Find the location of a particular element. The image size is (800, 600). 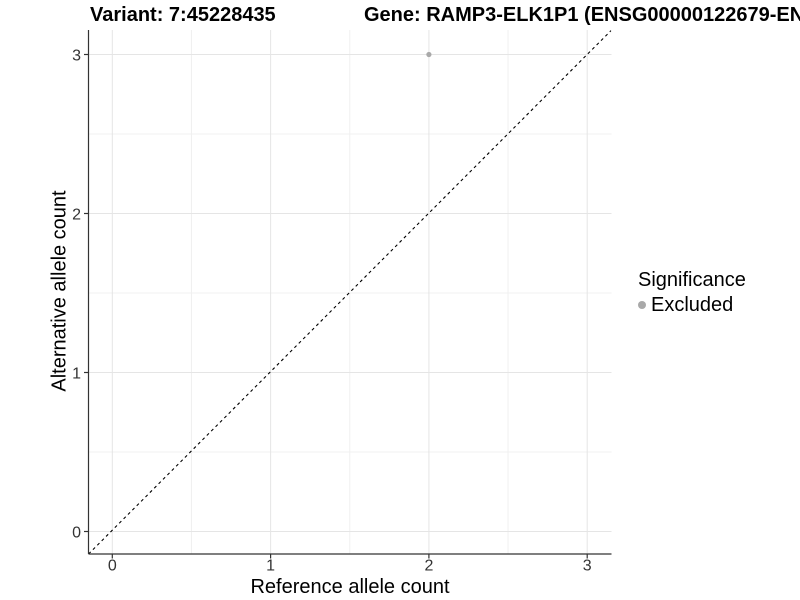

y-tick-label: 1 is located at coordinates (76, 374).